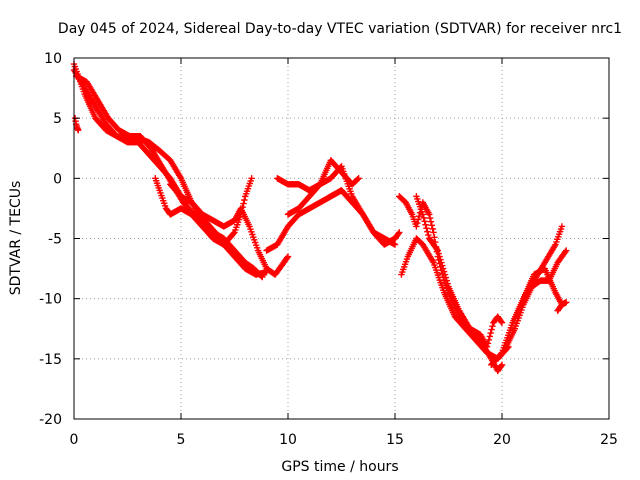 The height and width of the screenshot is (480, 640). What do you see at coordinates (288, 440) in the screenshot?
I see `x-tick-label: 10` at bounding box center [288, 440].